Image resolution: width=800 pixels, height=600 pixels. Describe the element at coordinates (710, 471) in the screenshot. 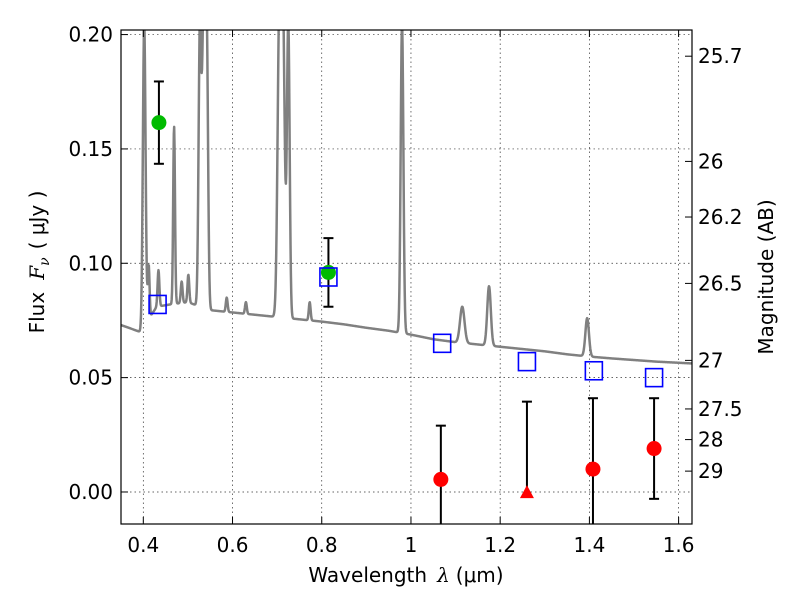

I see `magnitude-tick-label: 29` at that location.